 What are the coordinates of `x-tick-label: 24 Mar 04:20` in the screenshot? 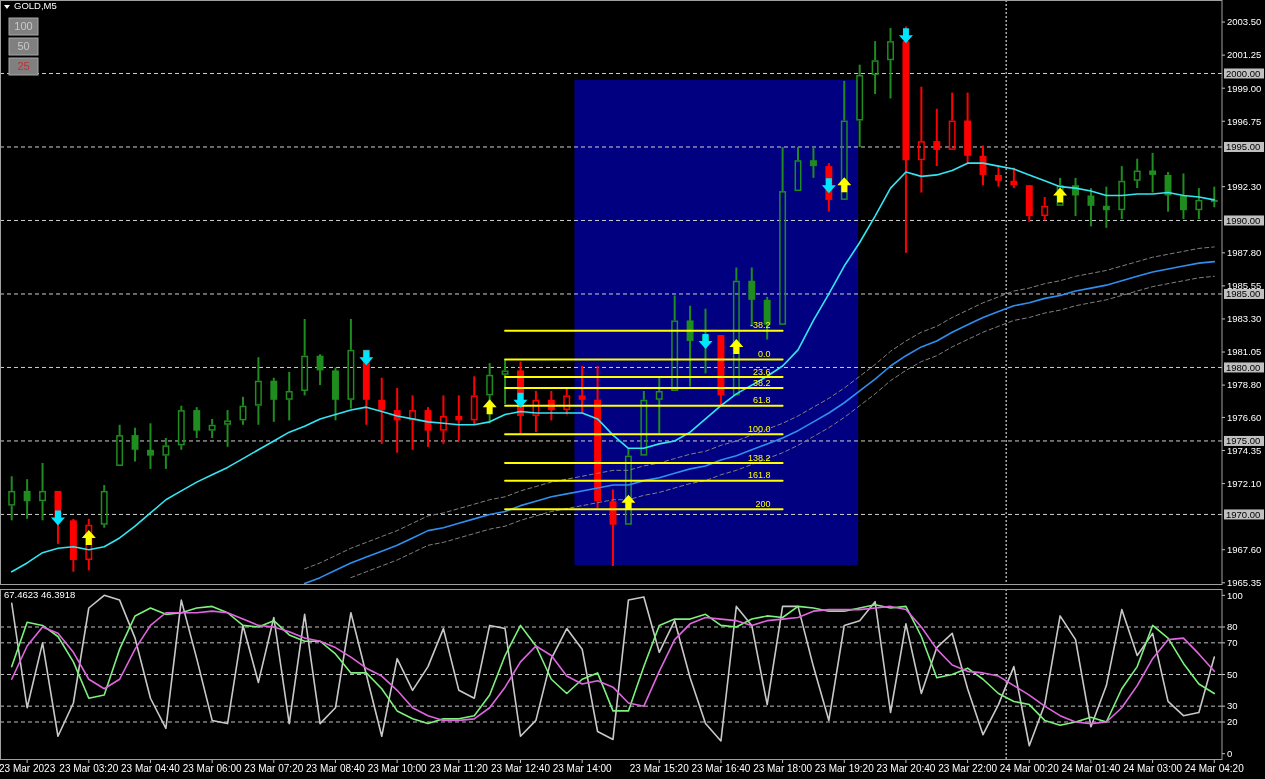 It's located at (1214, 768).